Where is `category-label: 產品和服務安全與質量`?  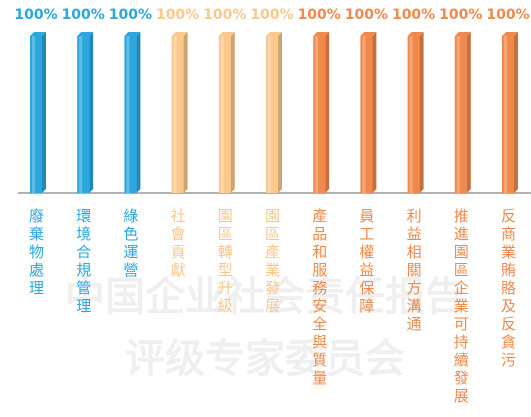
category-label: 產品和服務安全與質量 is located at coordinates (319, 298).